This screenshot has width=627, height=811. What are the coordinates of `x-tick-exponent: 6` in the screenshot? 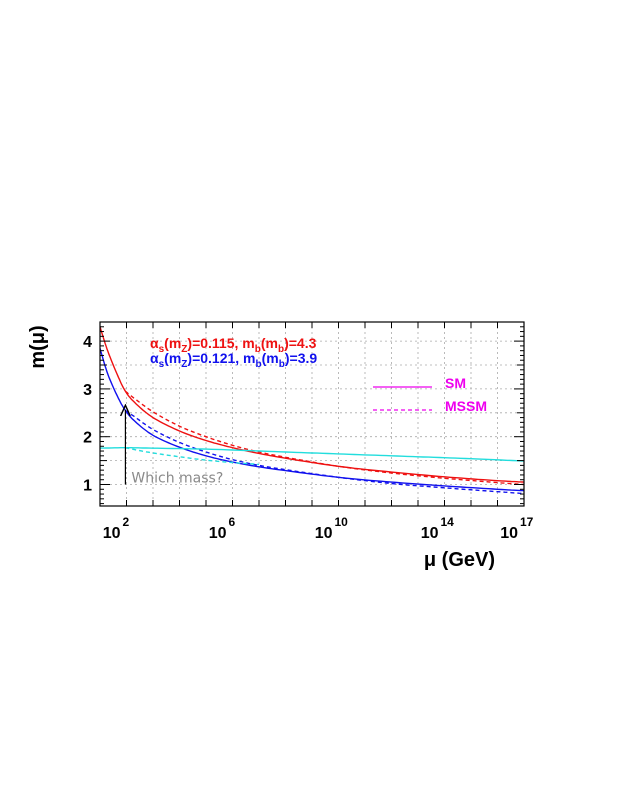 It's located at (232, 522).